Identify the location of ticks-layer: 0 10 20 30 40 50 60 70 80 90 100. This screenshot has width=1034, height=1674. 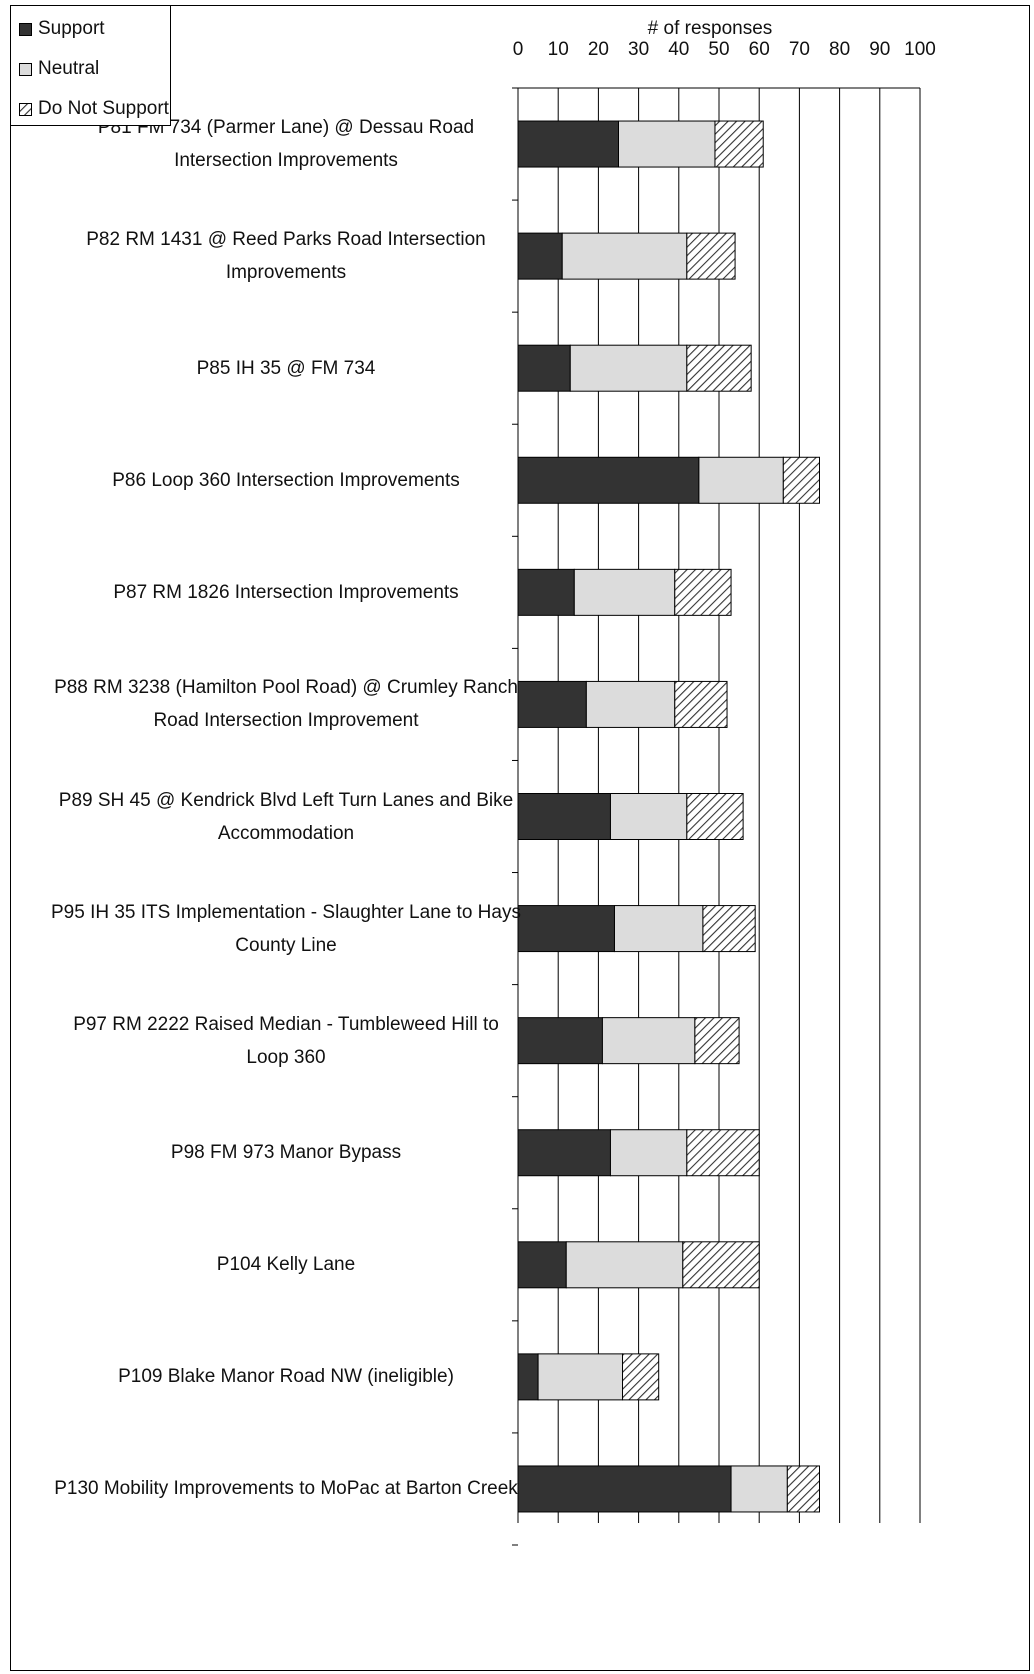
(724, 49).